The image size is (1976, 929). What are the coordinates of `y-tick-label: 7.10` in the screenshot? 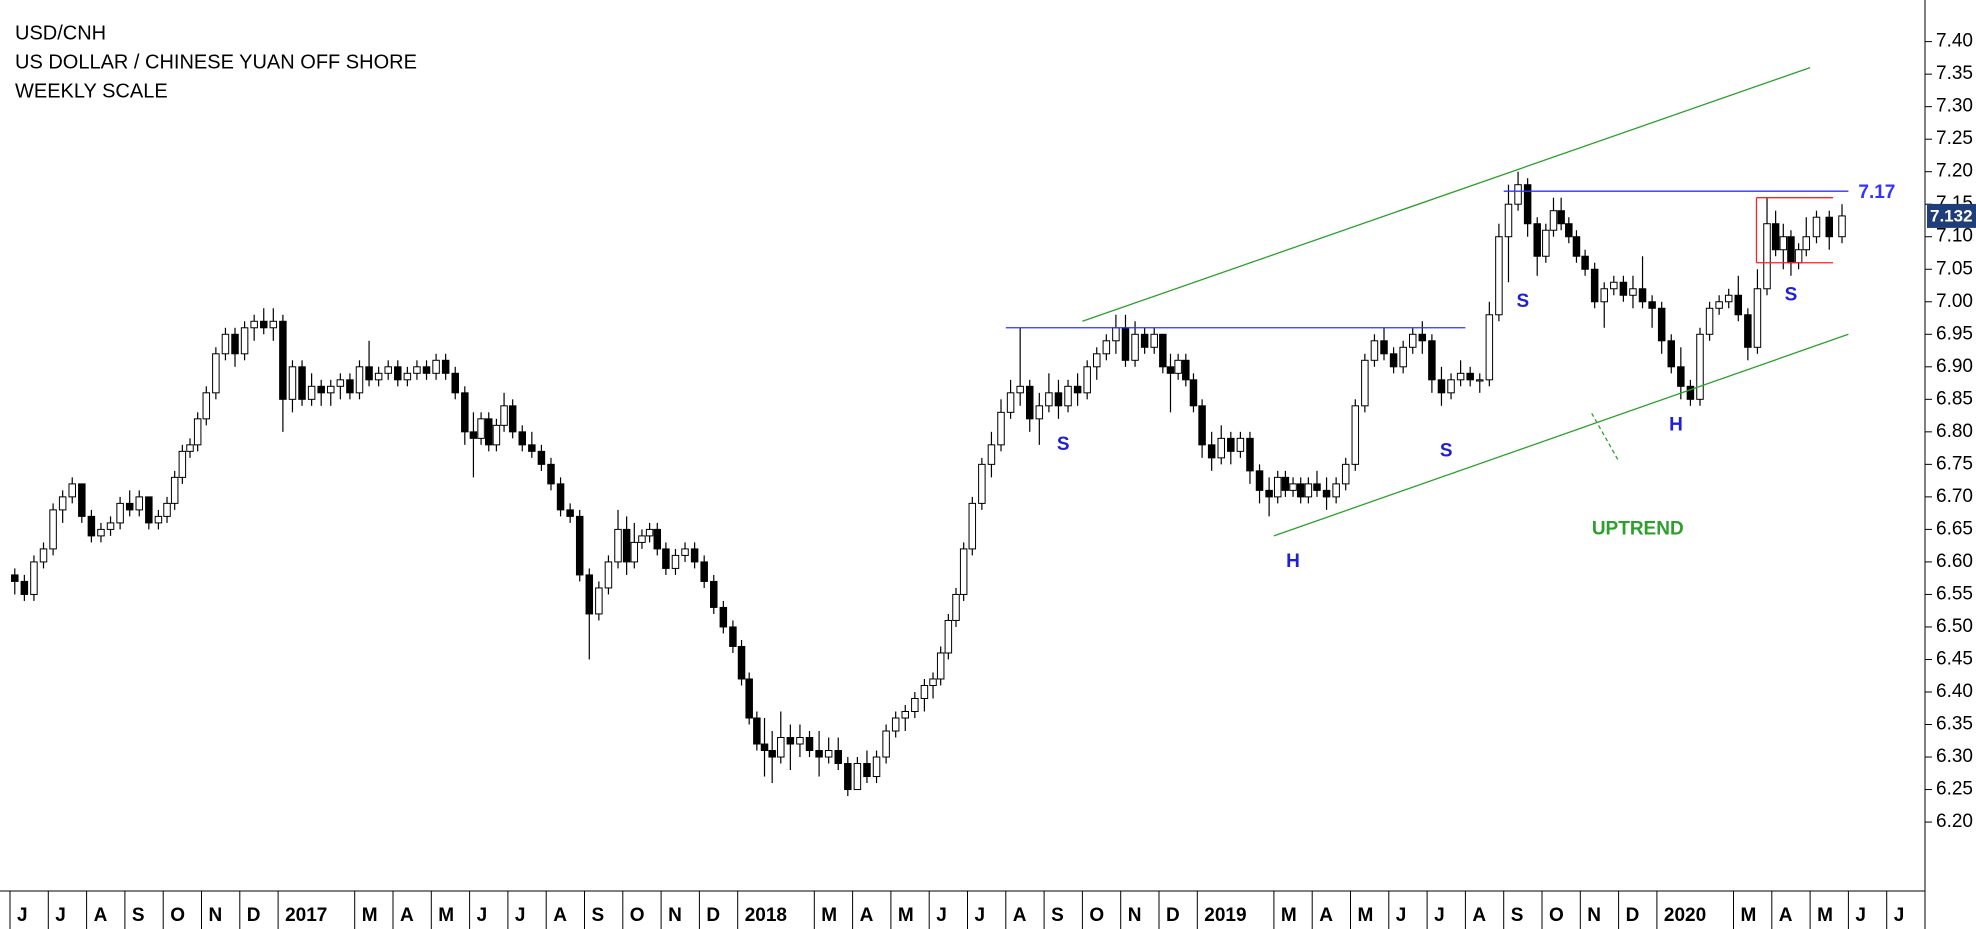 It's located at (1954, 236).